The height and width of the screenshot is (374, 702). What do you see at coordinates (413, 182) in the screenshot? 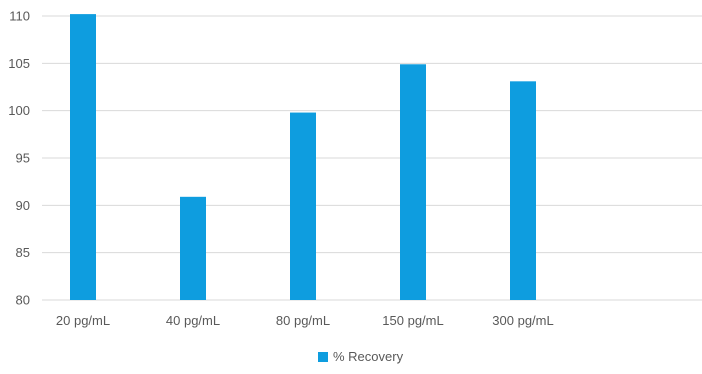
I see `bar-150-pg-ml` at bounding box center [413, 182].